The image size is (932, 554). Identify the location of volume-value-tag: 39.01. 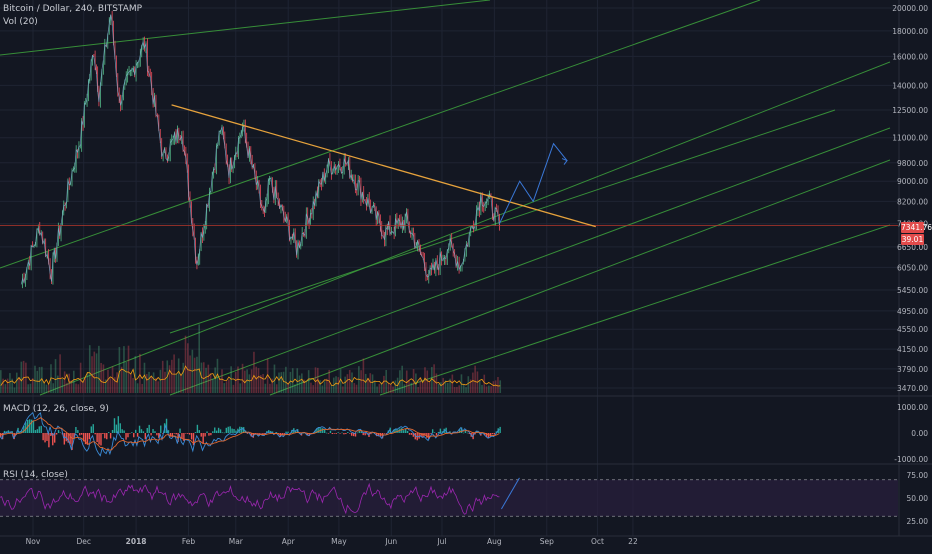
(912, 239).